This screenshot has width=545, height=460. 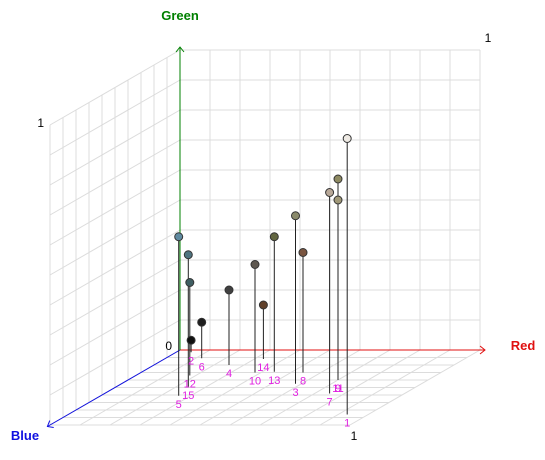 I want to click on point-label-3: 3, so click(x=295, y=393).